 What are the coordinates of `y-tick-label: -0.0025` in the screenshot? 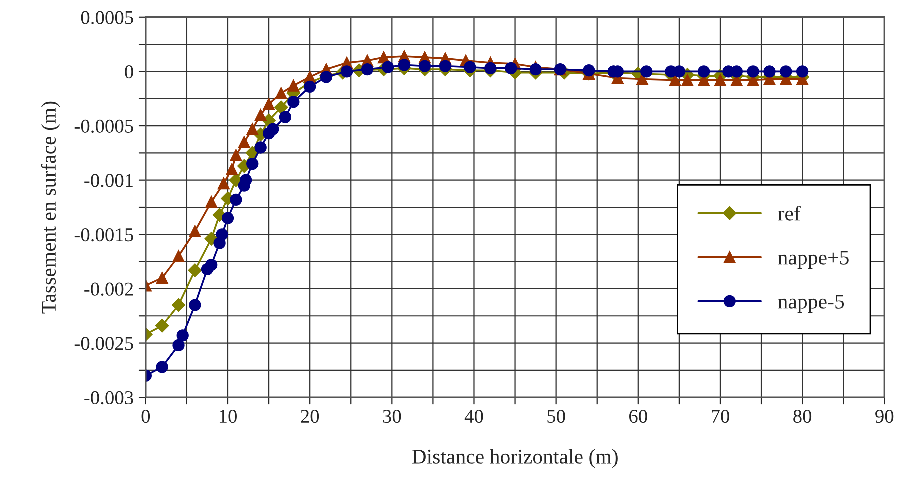 It's located at (104, 343).